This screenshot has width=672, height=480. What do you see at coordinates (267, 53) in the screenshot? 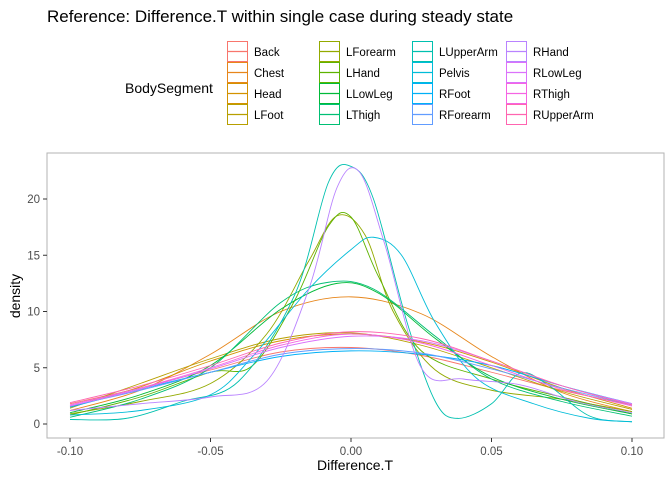
I see `legend-label: Back` at bounding box center [267, 53].